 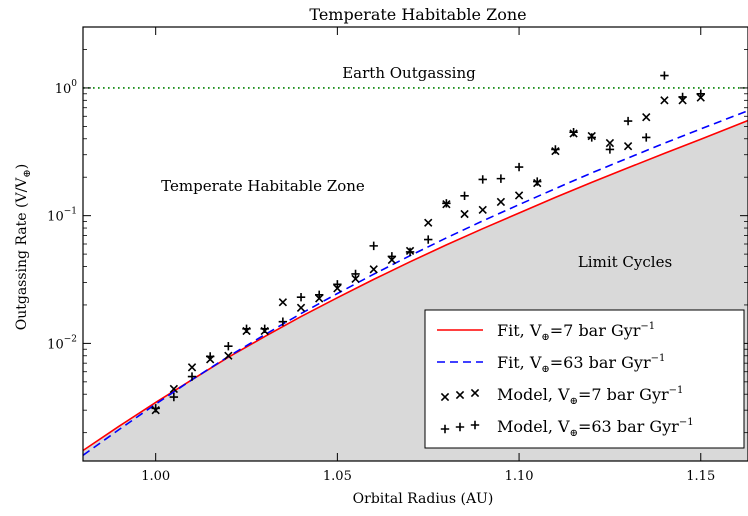 What do you see at coordinates (417, 14) in the screenshot?
I see `chart-title: Temperate Habitable Zone` at bounding box center [417, 14].